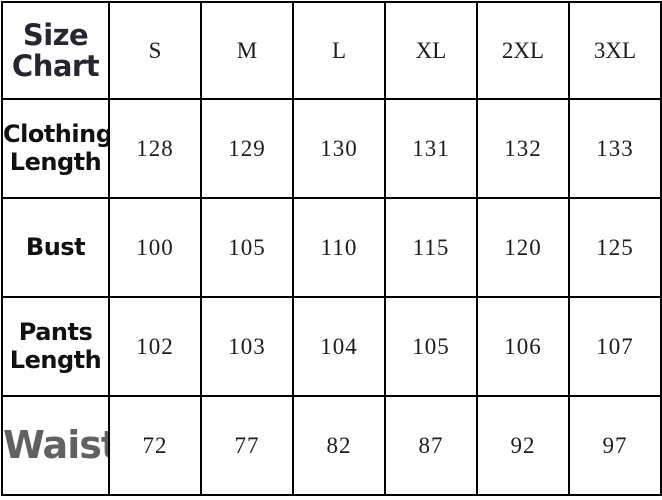 This screenshot has height=500, width=662. Describe the element at coordinates (55, 148) in the screenshot. I see `row-label-clothing-length: Clothing Length` at that location.